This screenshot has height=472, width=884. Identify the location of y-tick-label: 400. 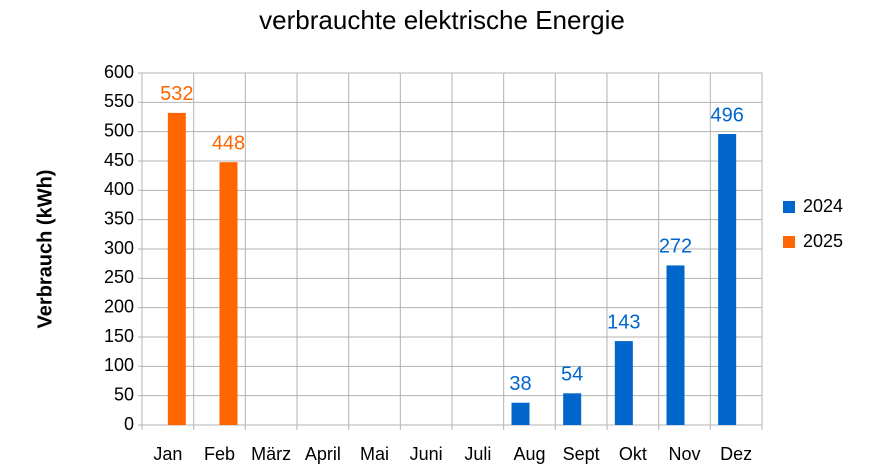
(119, 189).